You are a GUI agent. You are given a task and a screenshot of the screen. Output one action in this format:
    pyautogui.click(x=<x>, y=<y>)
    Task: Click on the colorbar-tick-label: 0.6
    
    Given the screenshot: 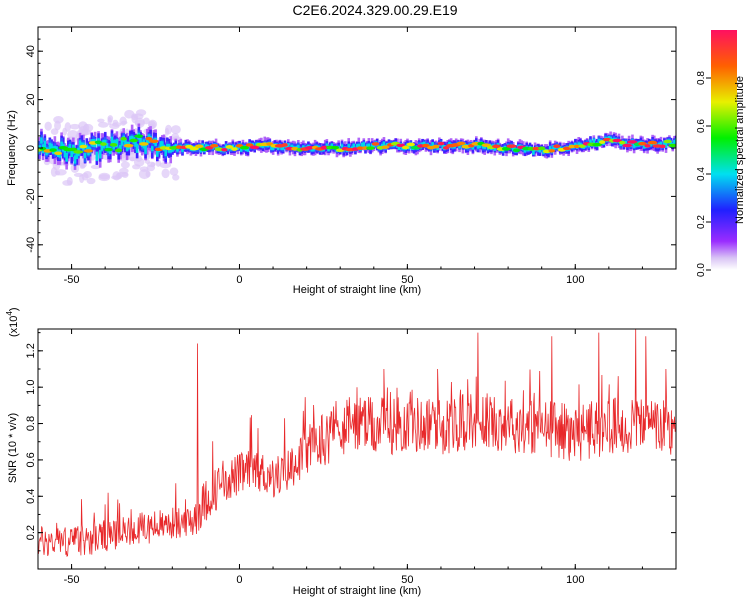 What is the action you would take?
    pyautogui.click(x=701, y=126)
    